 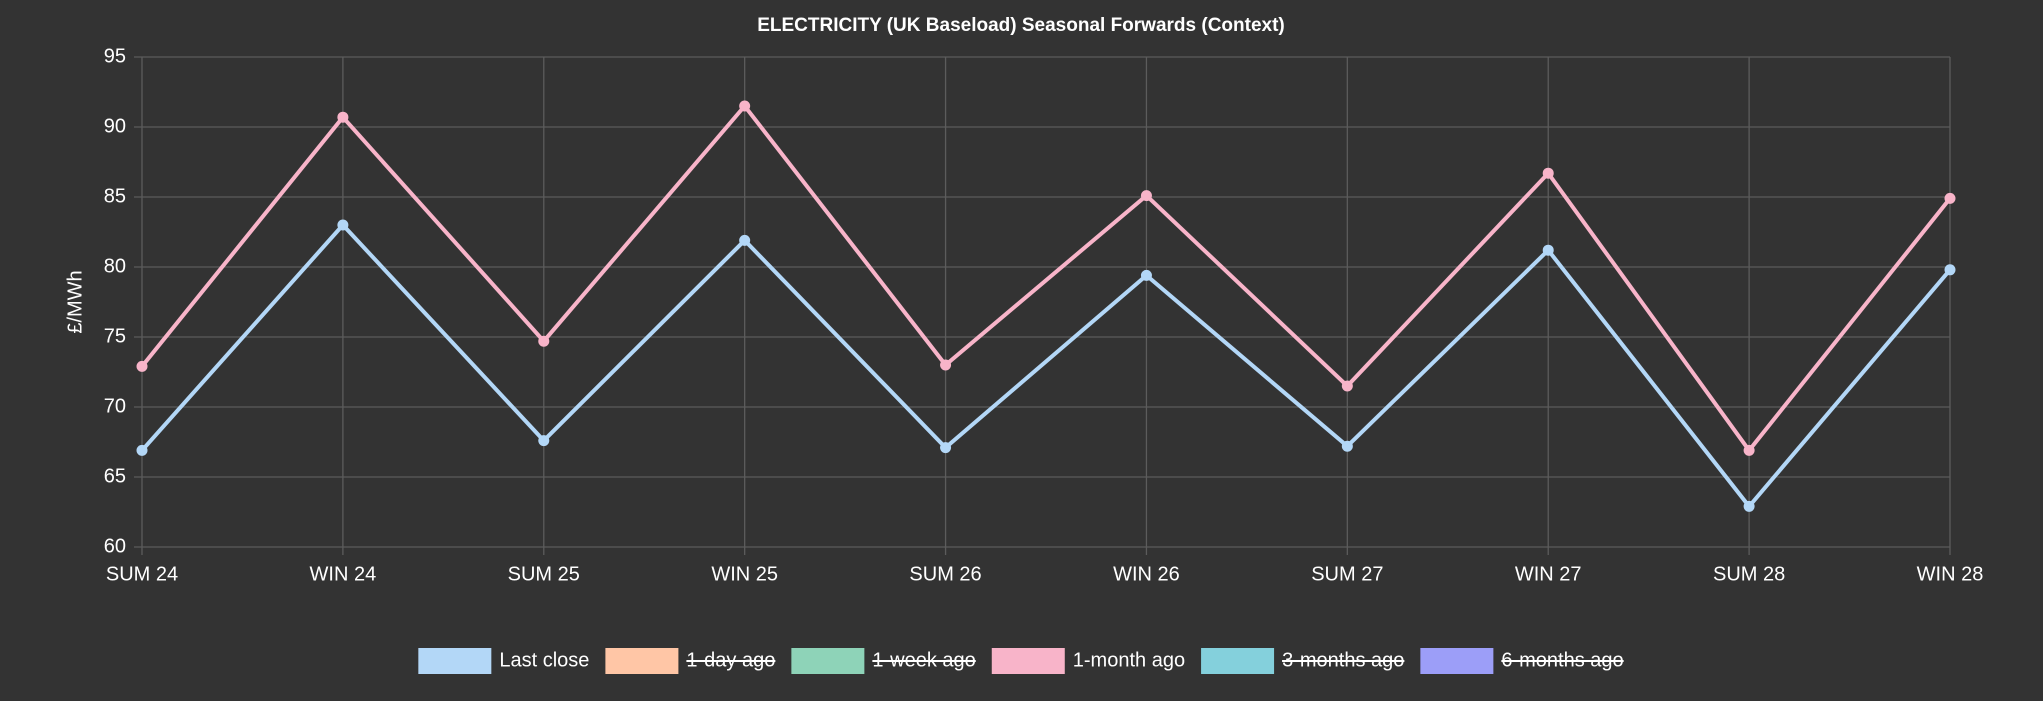 What do you see at coordinates (1146, 574) in the screenshot?
I see `x-tick-label: WIN 26` at bounding box center [1146, 574].